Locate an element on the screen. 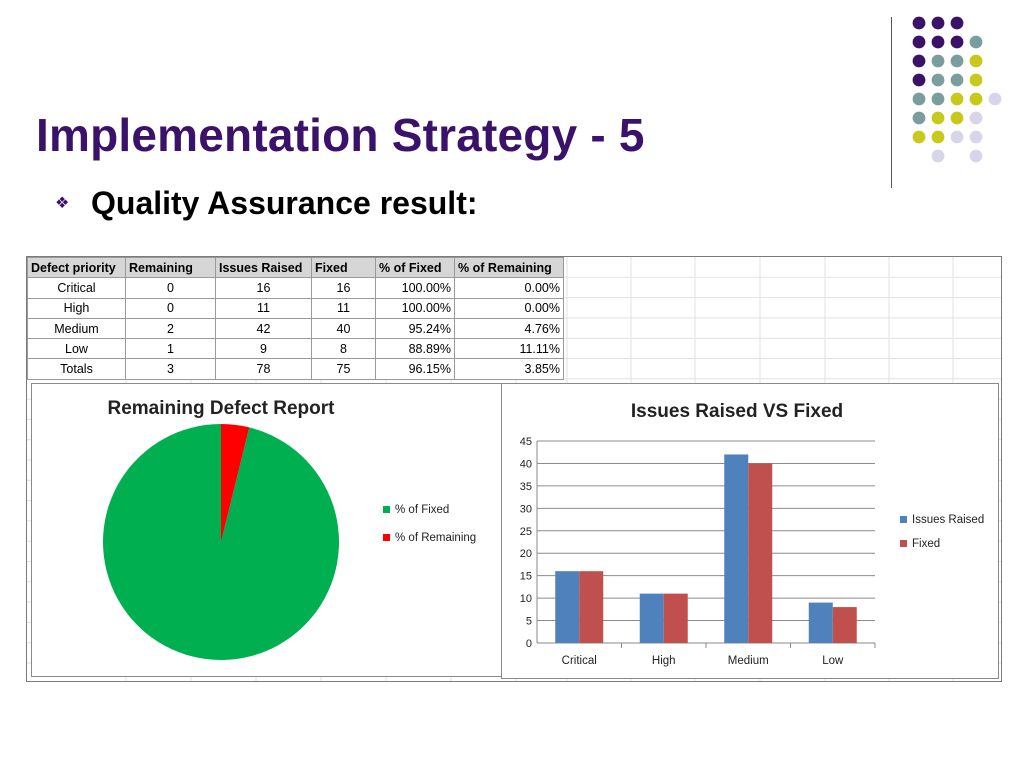 Image resolution: width=1024 pixels, height=768 pixels. cell-issues-raised: 78 is located at coordinates (263, 369).